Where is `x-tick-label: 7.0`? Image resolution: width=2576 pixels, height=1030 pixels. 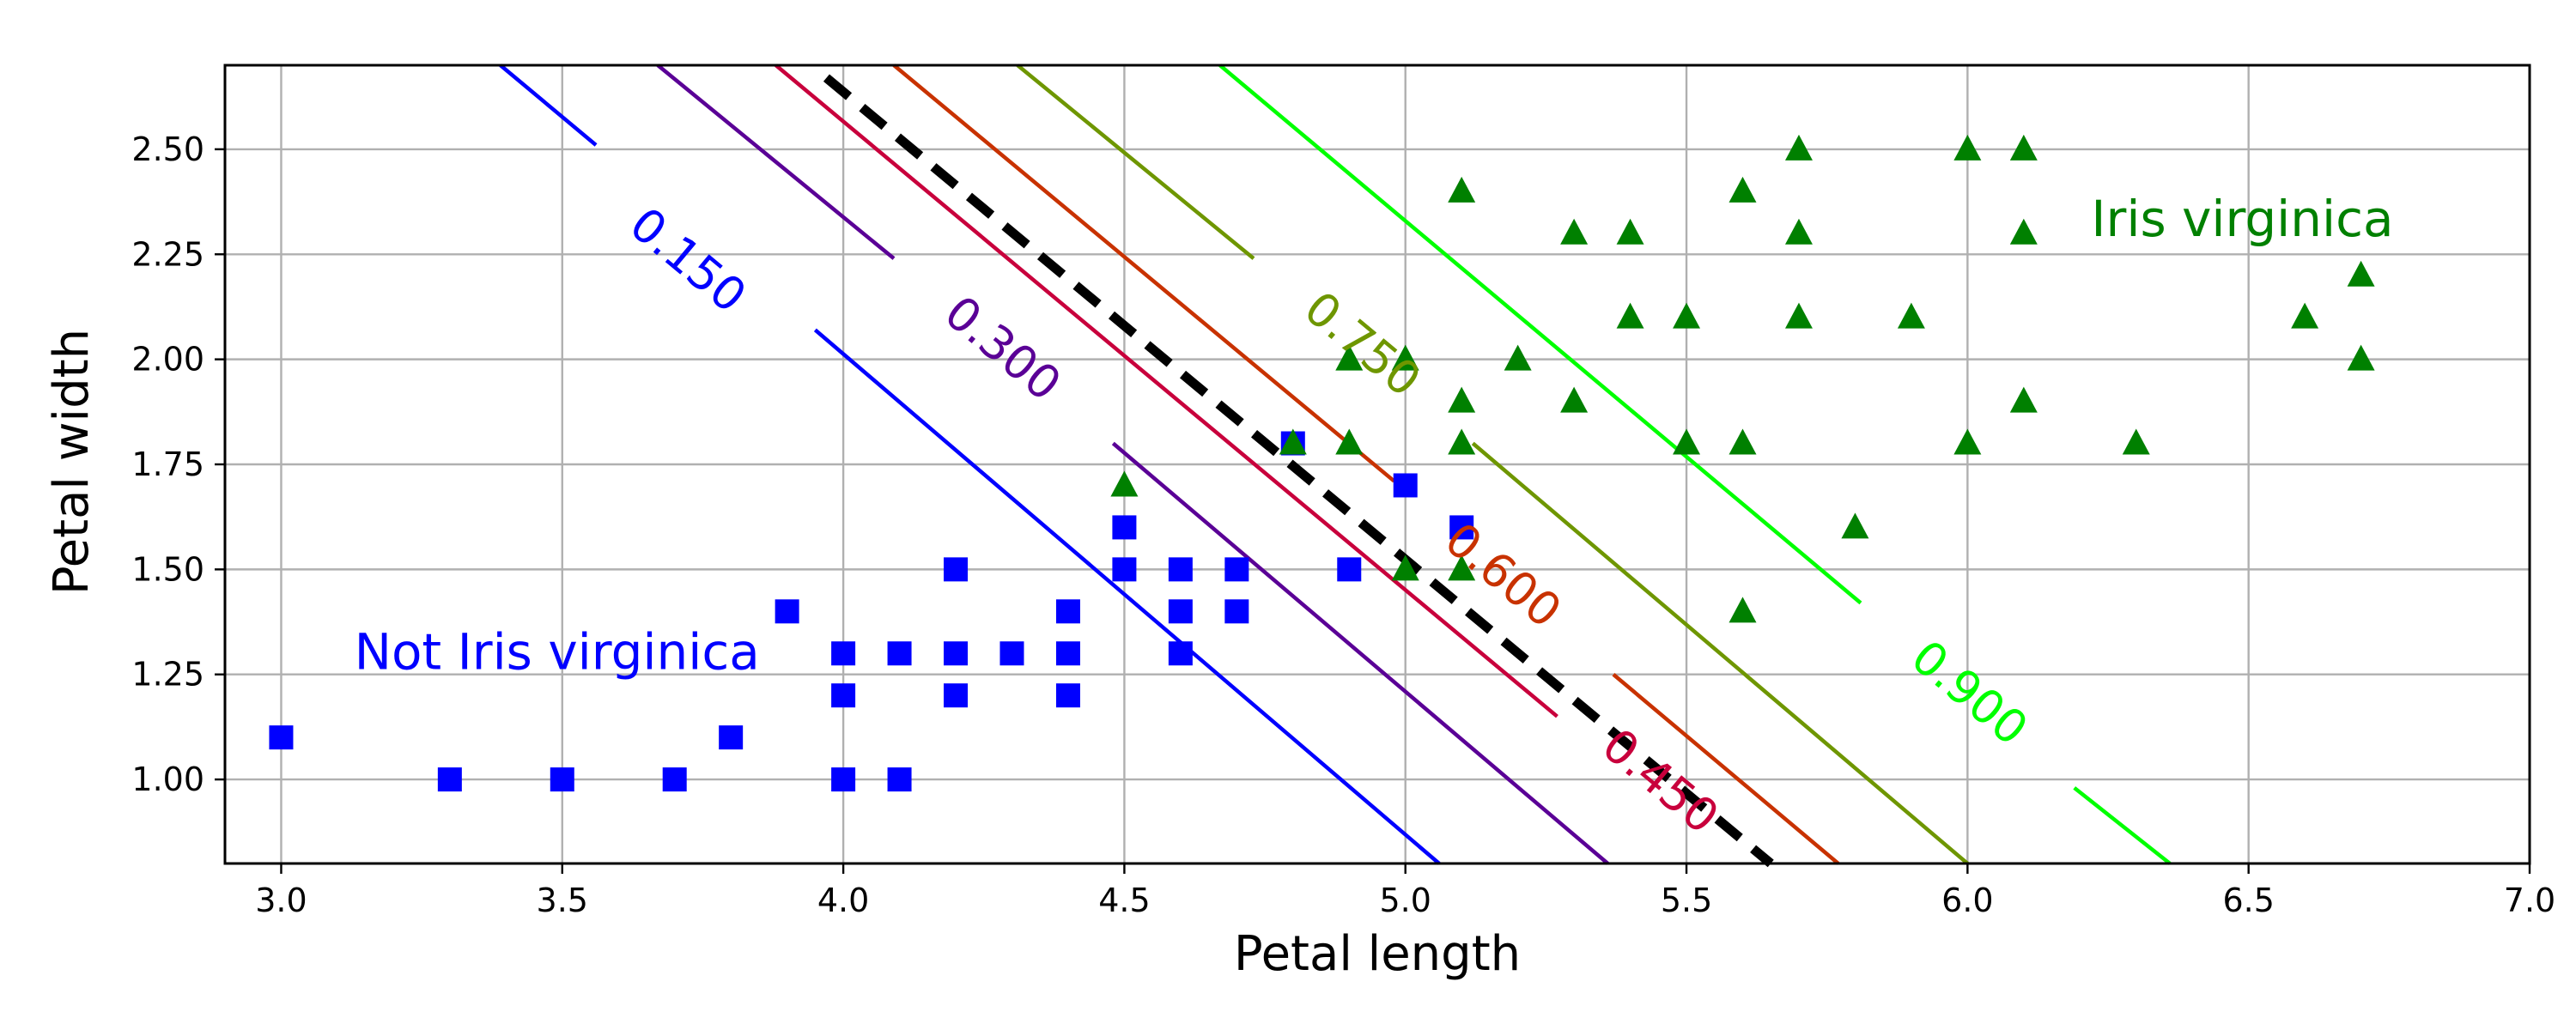
x-tick-label: 7.0 is located at coordinates (2529, 900).